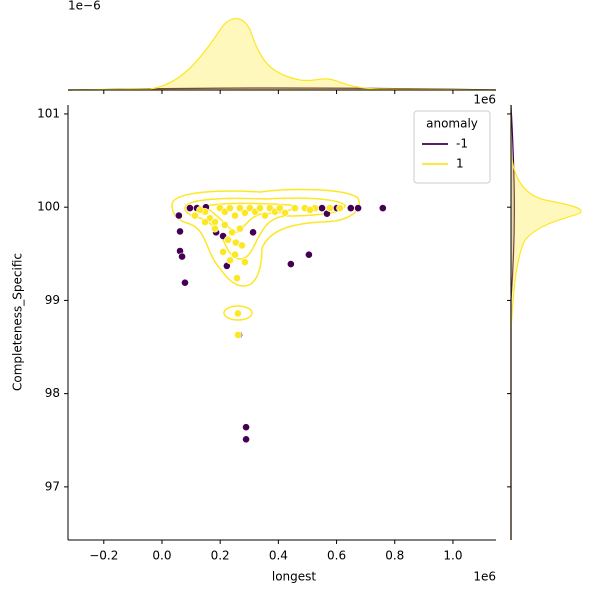 This screenshot has height=604, width=600. I want to click on x-tick-label: 1.0, so click(452, 556).